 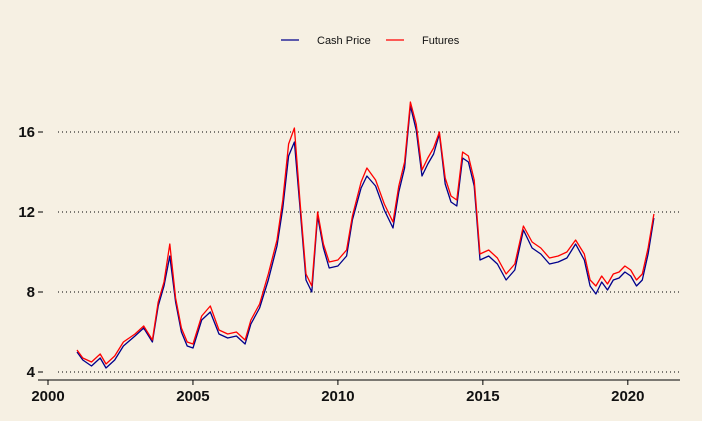 I want to click on x-tick-label-2020: 2020, so click(x=627, y=396).